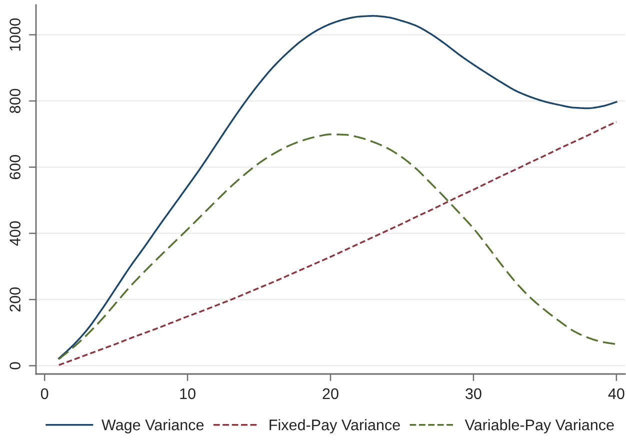  What do you see at coordinates (15, 299) in the screenshot?
I see `y-tick-label: 200` at bounding box center [15, 299].